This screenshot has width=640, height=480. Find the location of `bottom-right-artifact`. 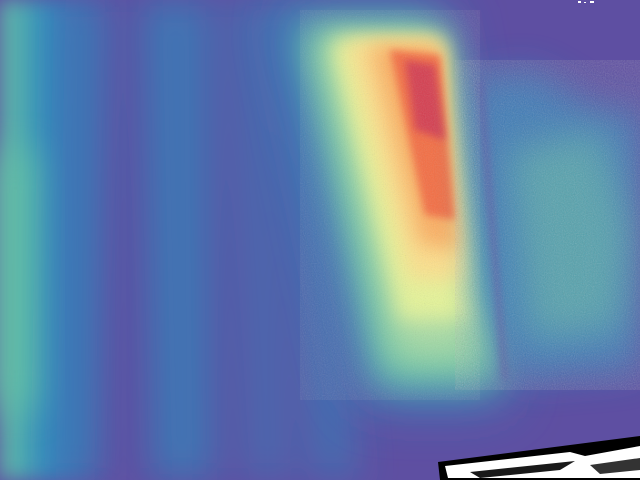

bottom-right-artifact is located at coordinates (539, 458).